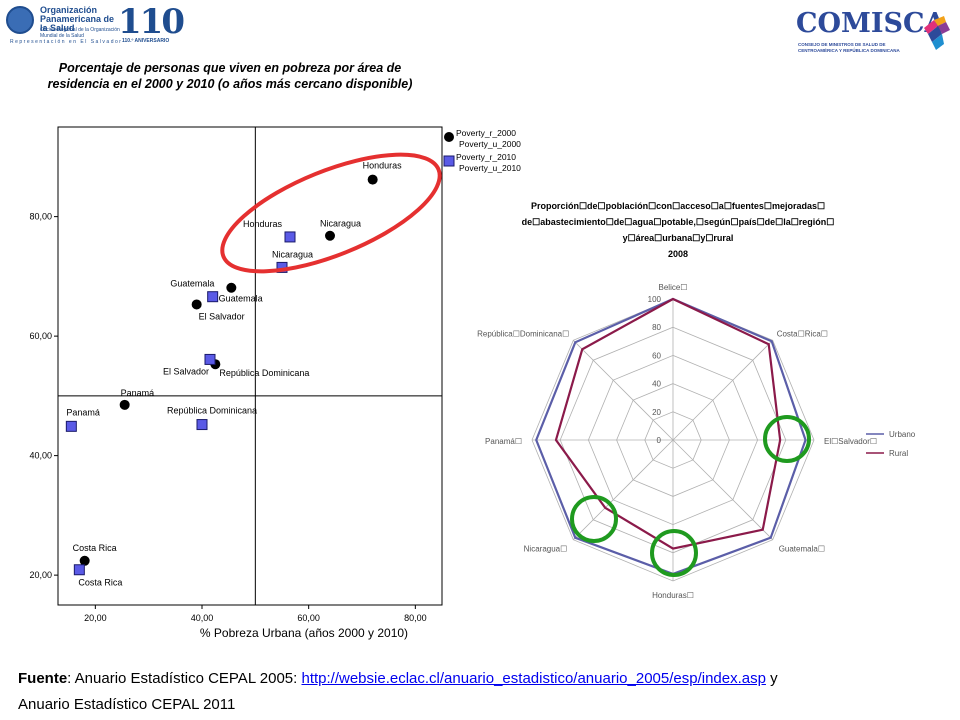  I want to click on scatter-legend-label: Poverty_u_2010, so click(490, 168).